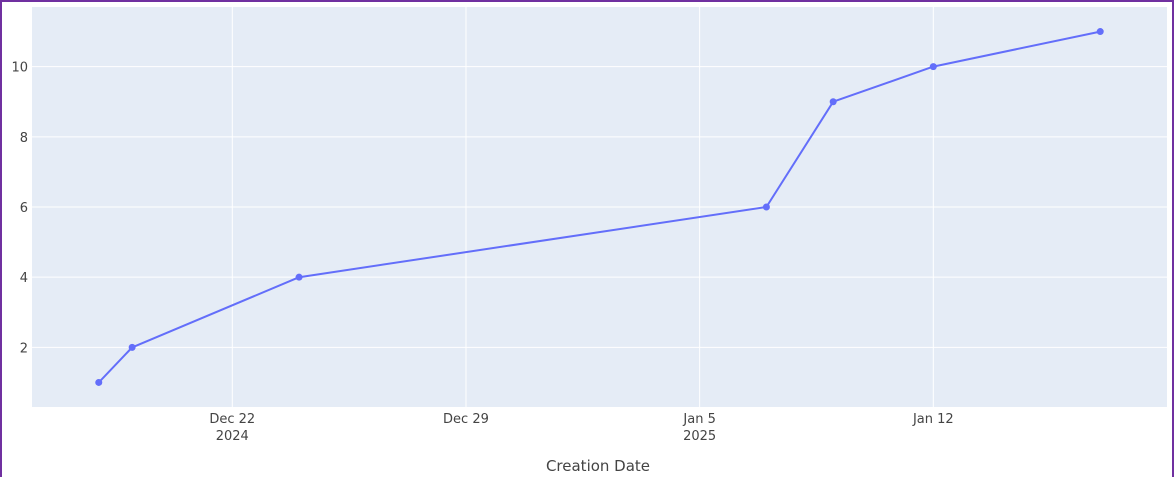 This screenshot has height=477, width=1174. What do you see at coordinates (598, 466) in the screenshot?
I see `x-axis-title: Creation Date` at bounding box center [598, 466].